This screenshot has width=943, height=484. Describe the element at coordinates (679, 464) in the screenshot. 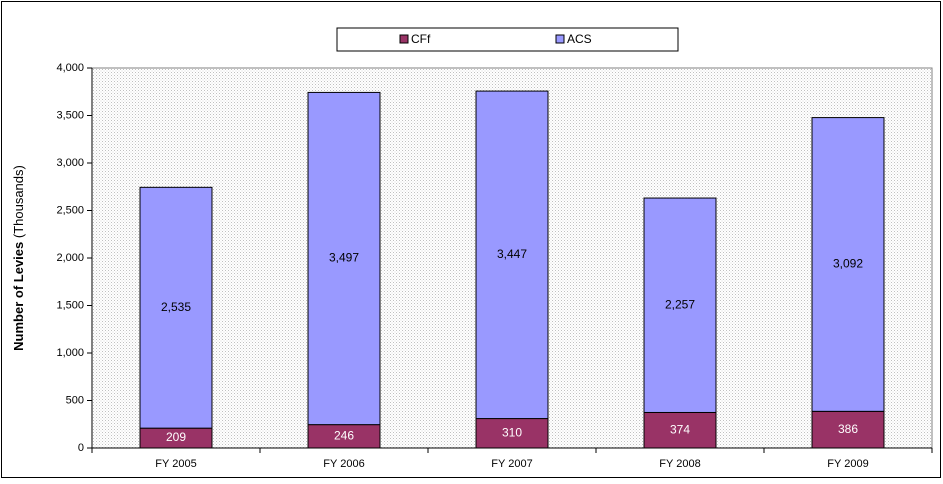

I see `x-tick-label: FY 2008` at that location.